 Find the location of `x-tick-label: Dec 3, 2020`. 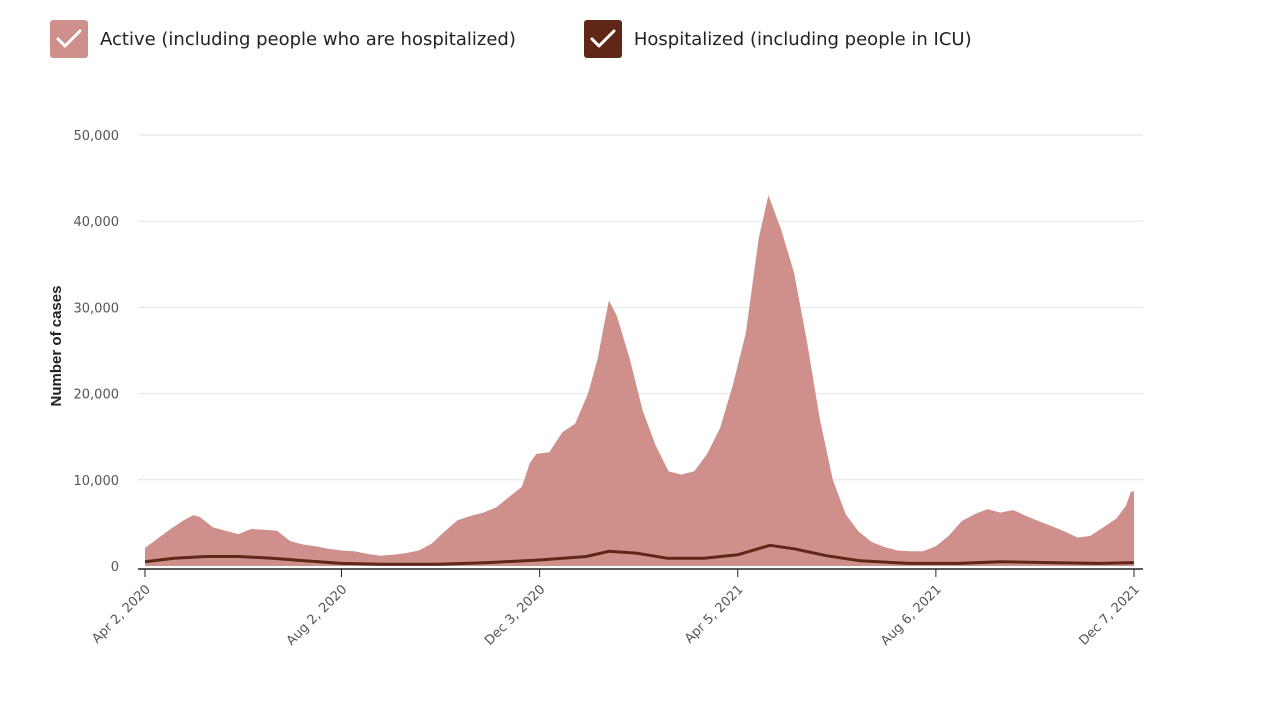

x-tick-label: Dec 3, 2020 is located at coordinates (515, 615).